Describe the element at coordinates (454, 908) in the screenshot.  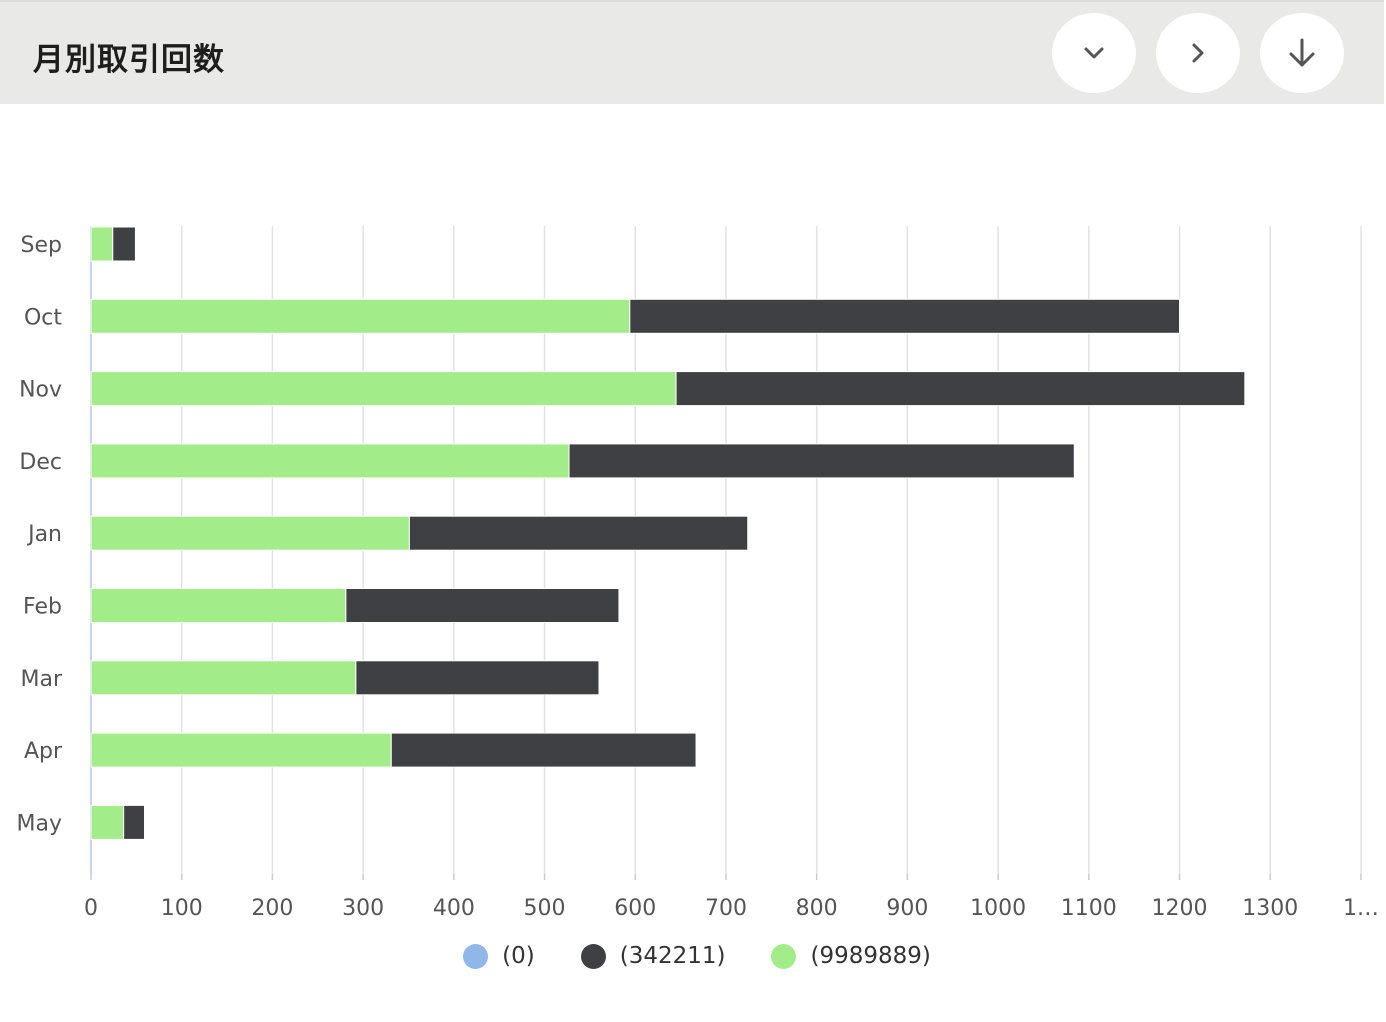
I see `x-tick-label: 400` at that location.